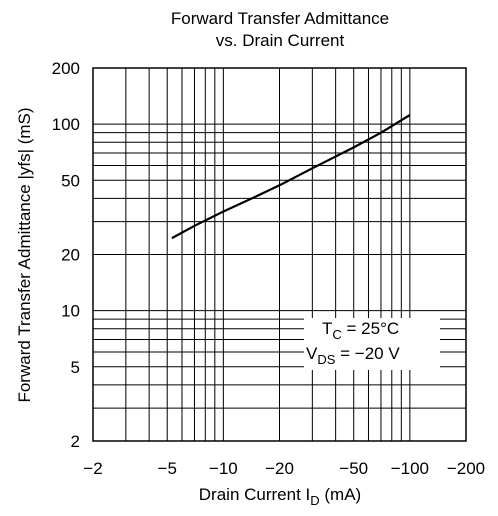 The image size is (498, 516). I want to click on annotation-tc-sub: C, so click(336, 334).